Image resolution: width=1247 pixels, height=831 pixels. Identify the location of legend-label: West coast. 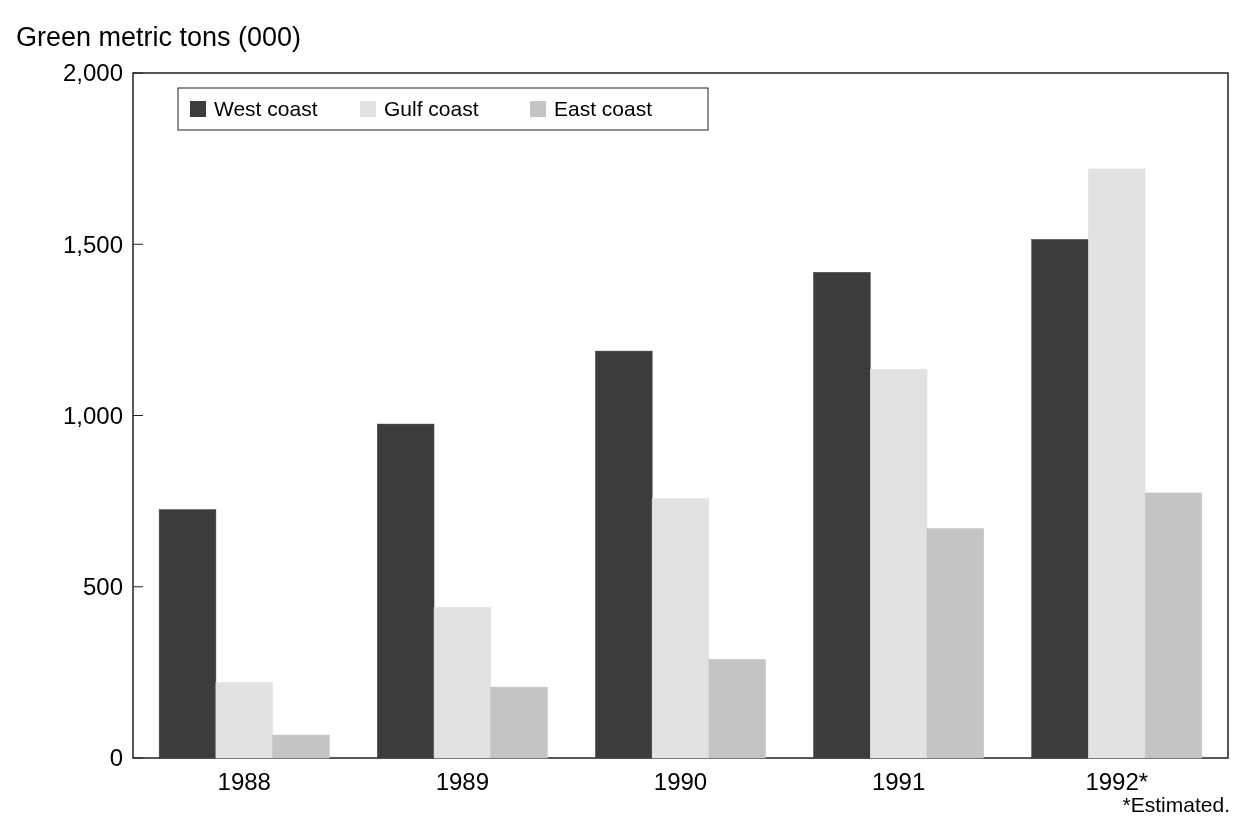
(266, 108).